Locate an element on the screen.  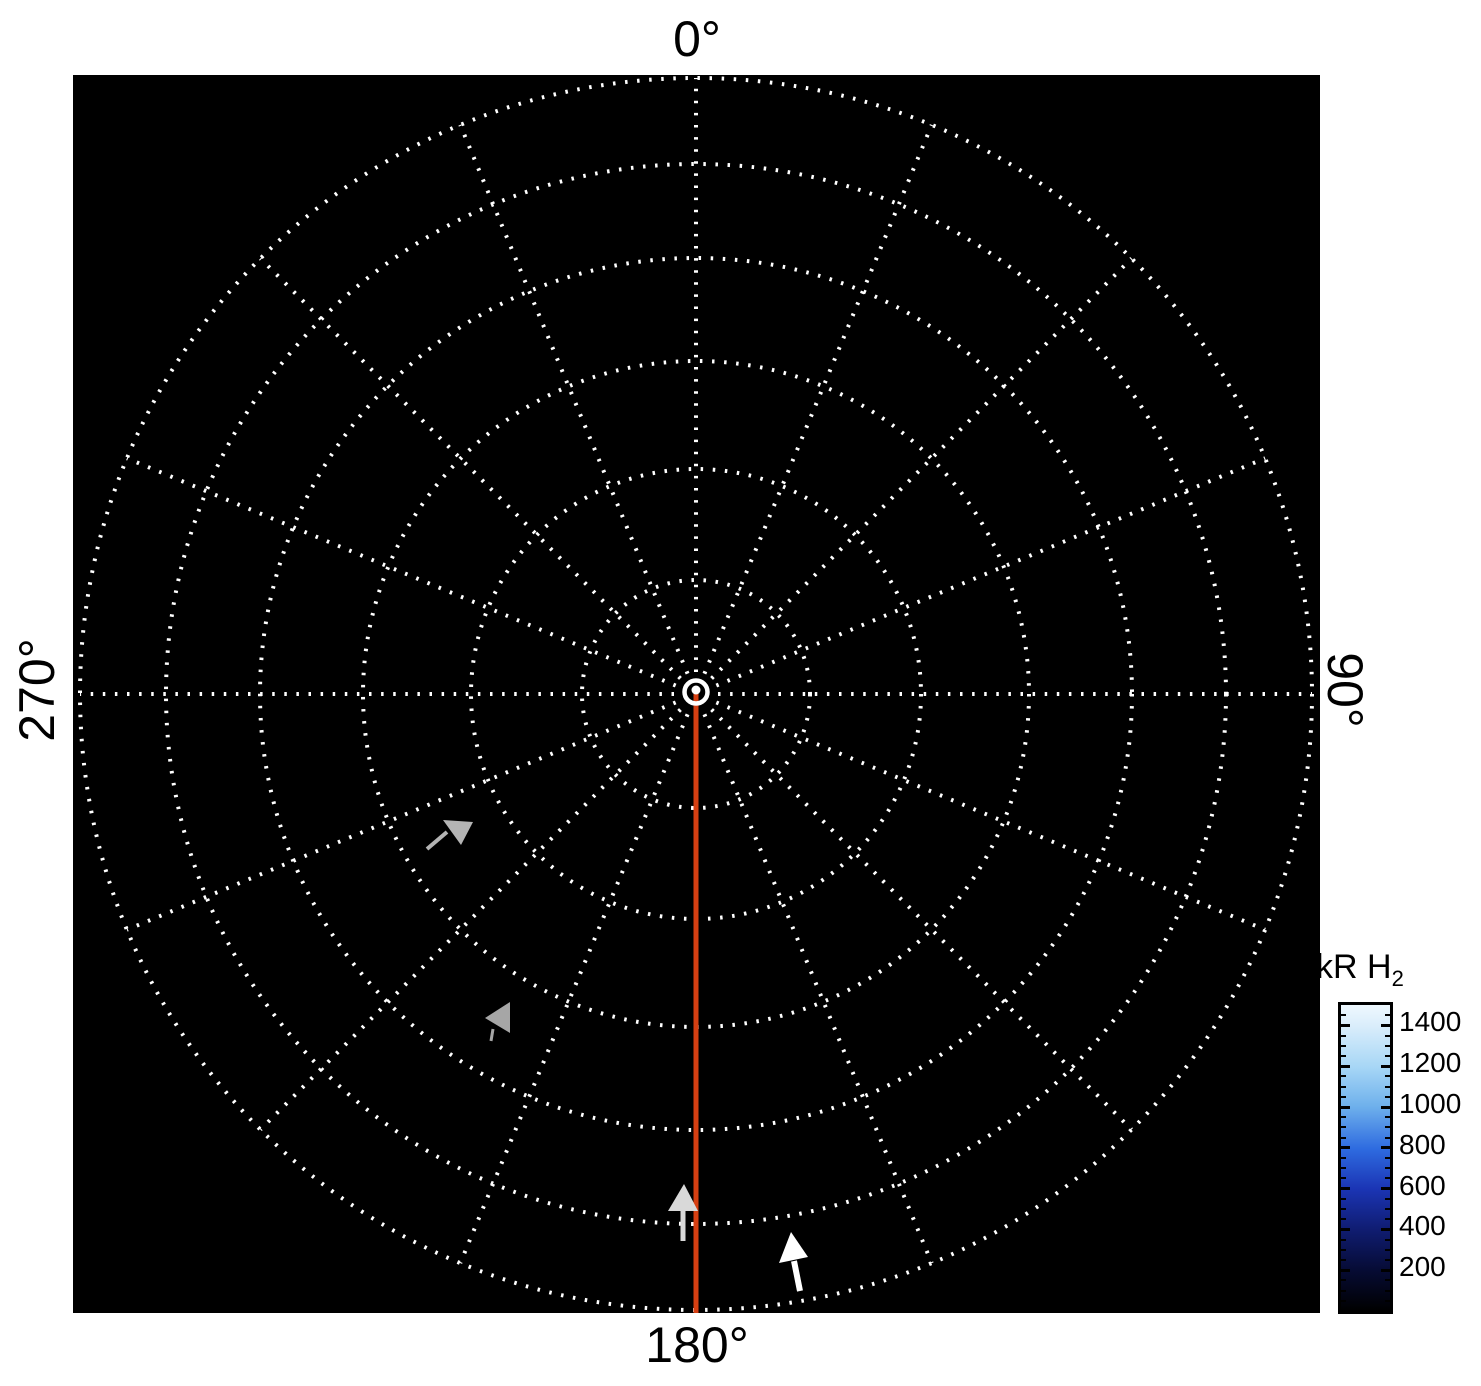
colorbar-tick-label: 600 is located at coordinates (1422, 1185).